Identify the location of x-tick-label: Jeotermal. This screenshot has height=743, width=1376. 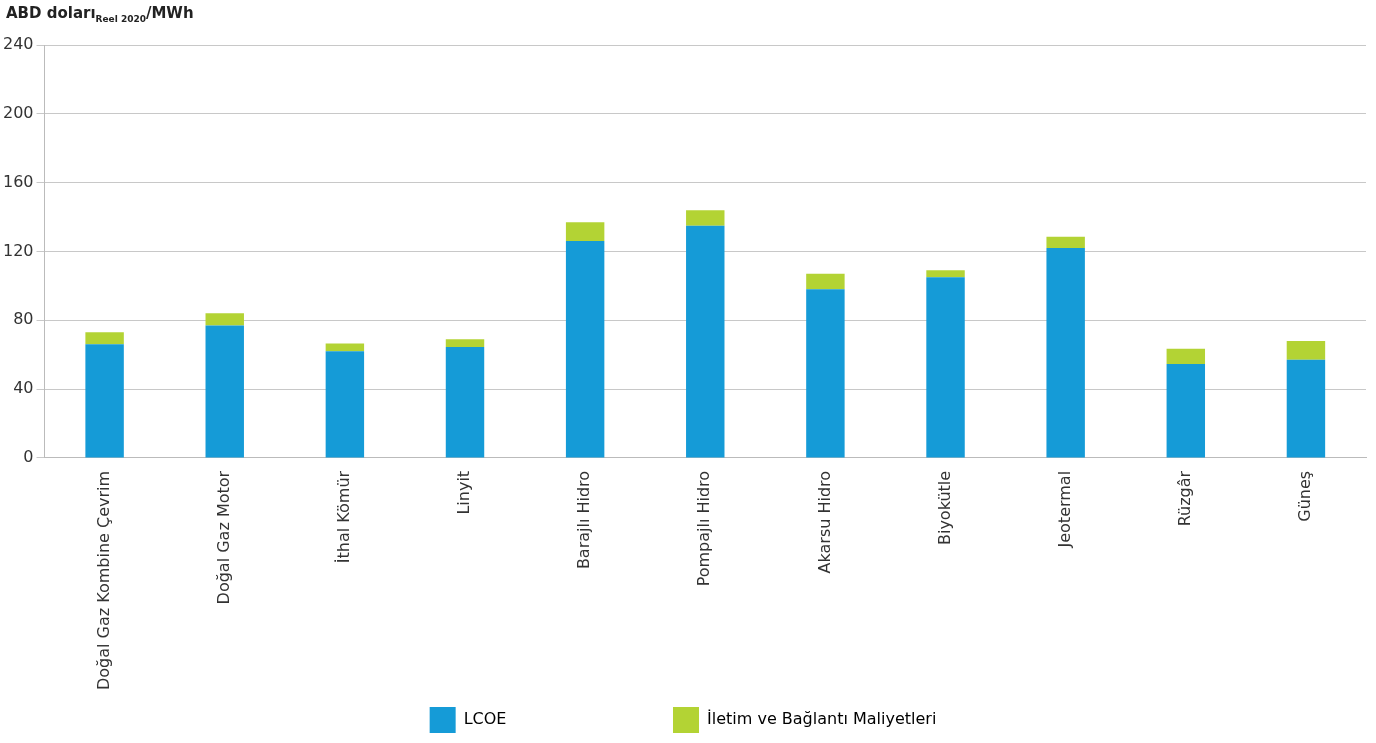
(1064, 509).